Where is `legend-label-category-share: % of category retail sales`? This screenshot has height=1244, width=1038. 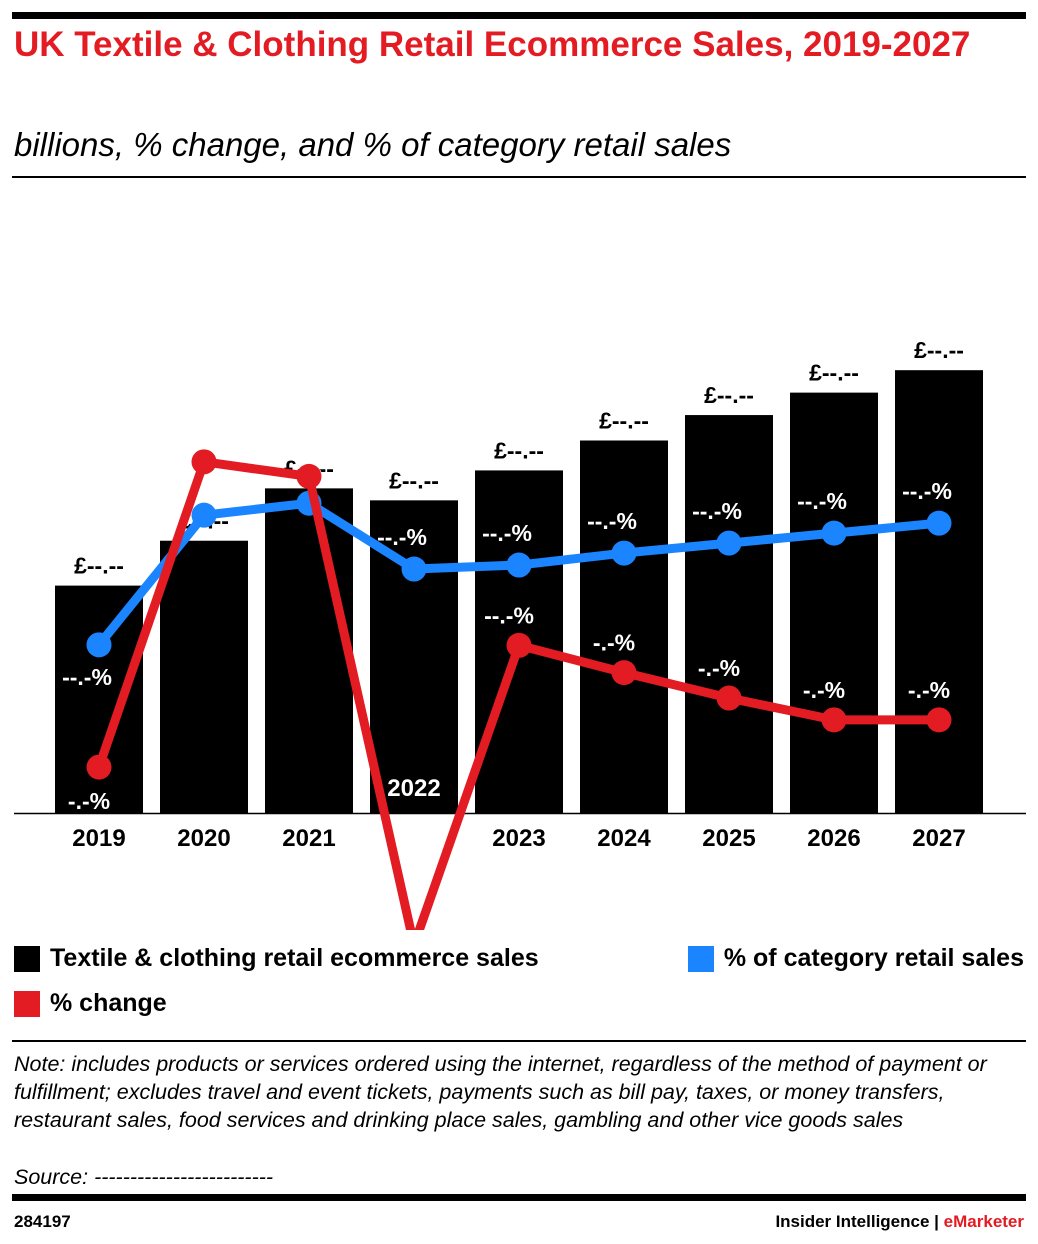 legend-label-category-share: % of category retail sales is located at coordinates (873, 958).